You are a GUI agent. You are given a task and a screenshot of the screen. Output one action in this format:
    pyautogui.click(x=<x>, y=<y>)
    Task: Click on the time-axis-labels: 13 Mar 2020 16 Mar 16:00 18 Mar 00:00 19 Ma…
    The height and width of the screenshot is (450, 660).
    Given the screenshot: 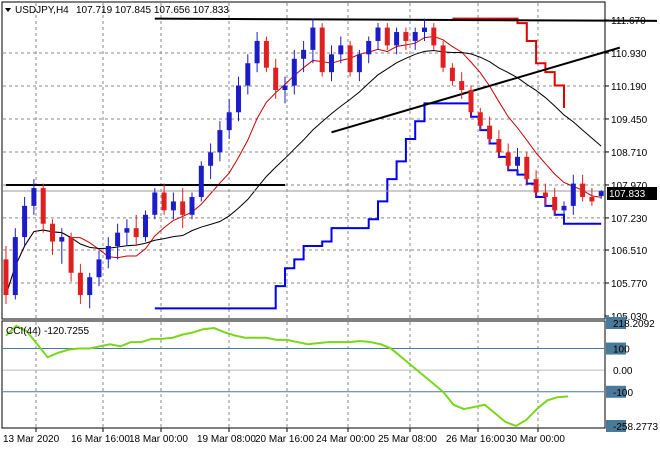 What is the action you would take?
    pyautogui.click(x=284, y=436)
    